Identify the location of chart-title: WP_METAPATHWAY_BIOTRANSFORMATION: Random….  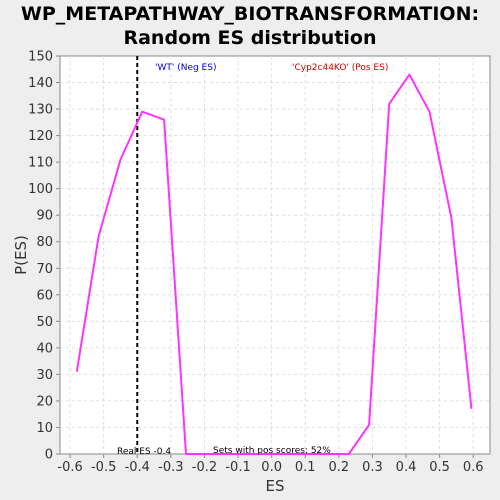
(250, 26).